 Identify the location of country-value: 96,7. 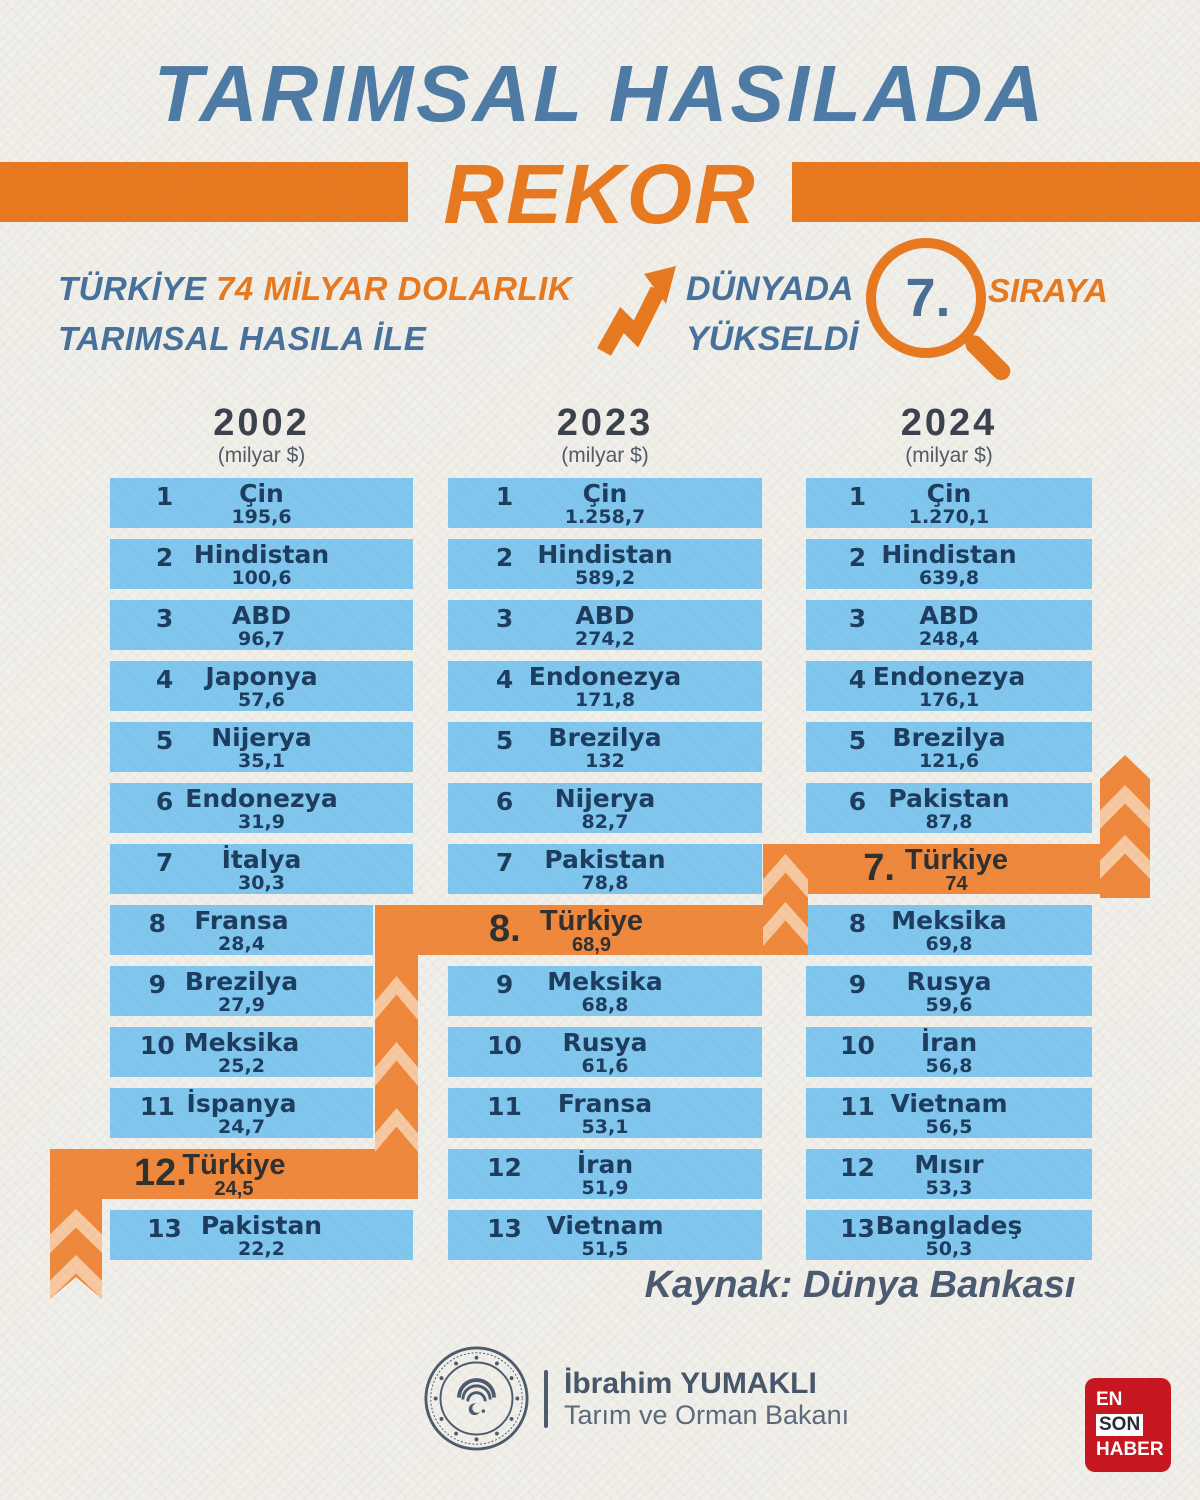
(261, 639).